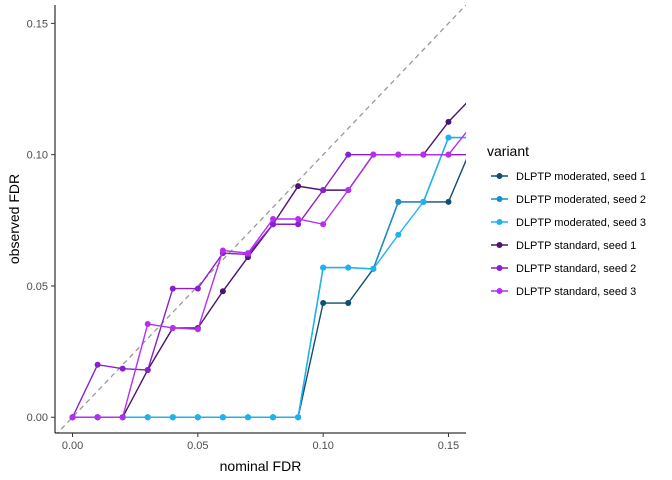 This screenshot has width=672, height=480. I want to click on legend-label: DLPTP moderated, seed 1, so click(581, 177).